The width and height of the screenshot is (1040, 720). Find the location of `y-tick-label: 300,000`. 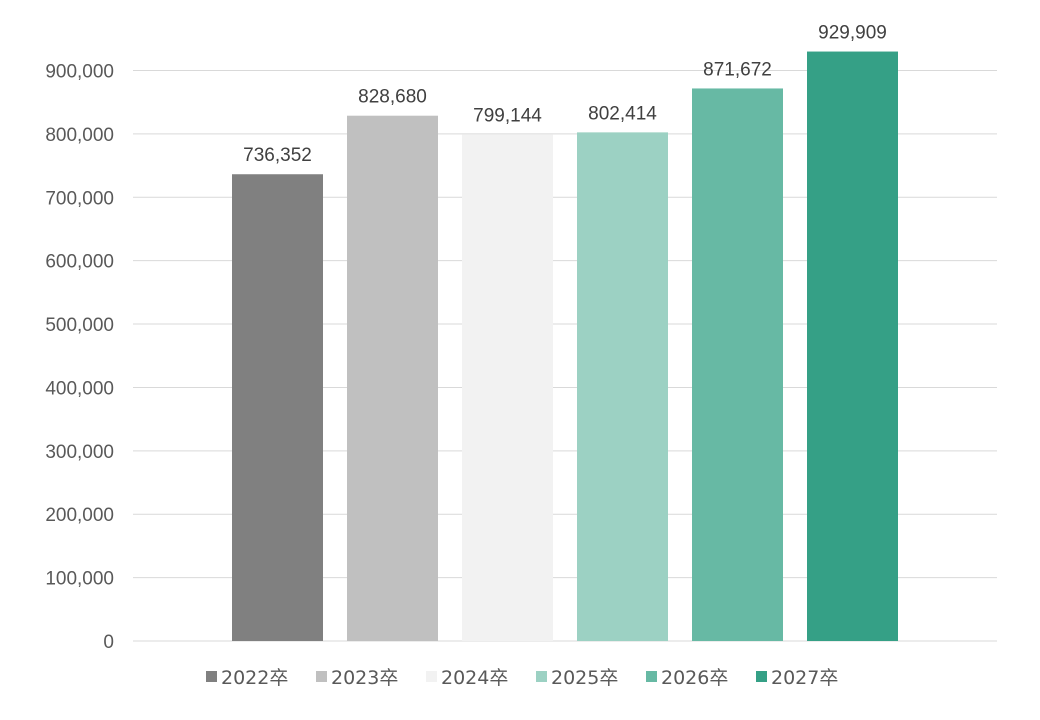

y-tick-label: 300,000 is located at coordinates (79, 452).